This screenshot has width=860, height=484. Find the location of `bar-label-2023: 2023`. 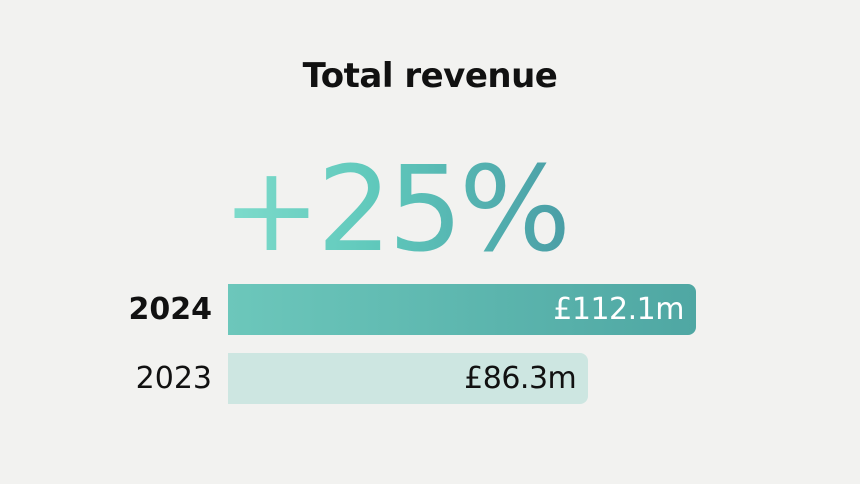

bar-label-2023: 2023 is located at coordinates (173, 378).